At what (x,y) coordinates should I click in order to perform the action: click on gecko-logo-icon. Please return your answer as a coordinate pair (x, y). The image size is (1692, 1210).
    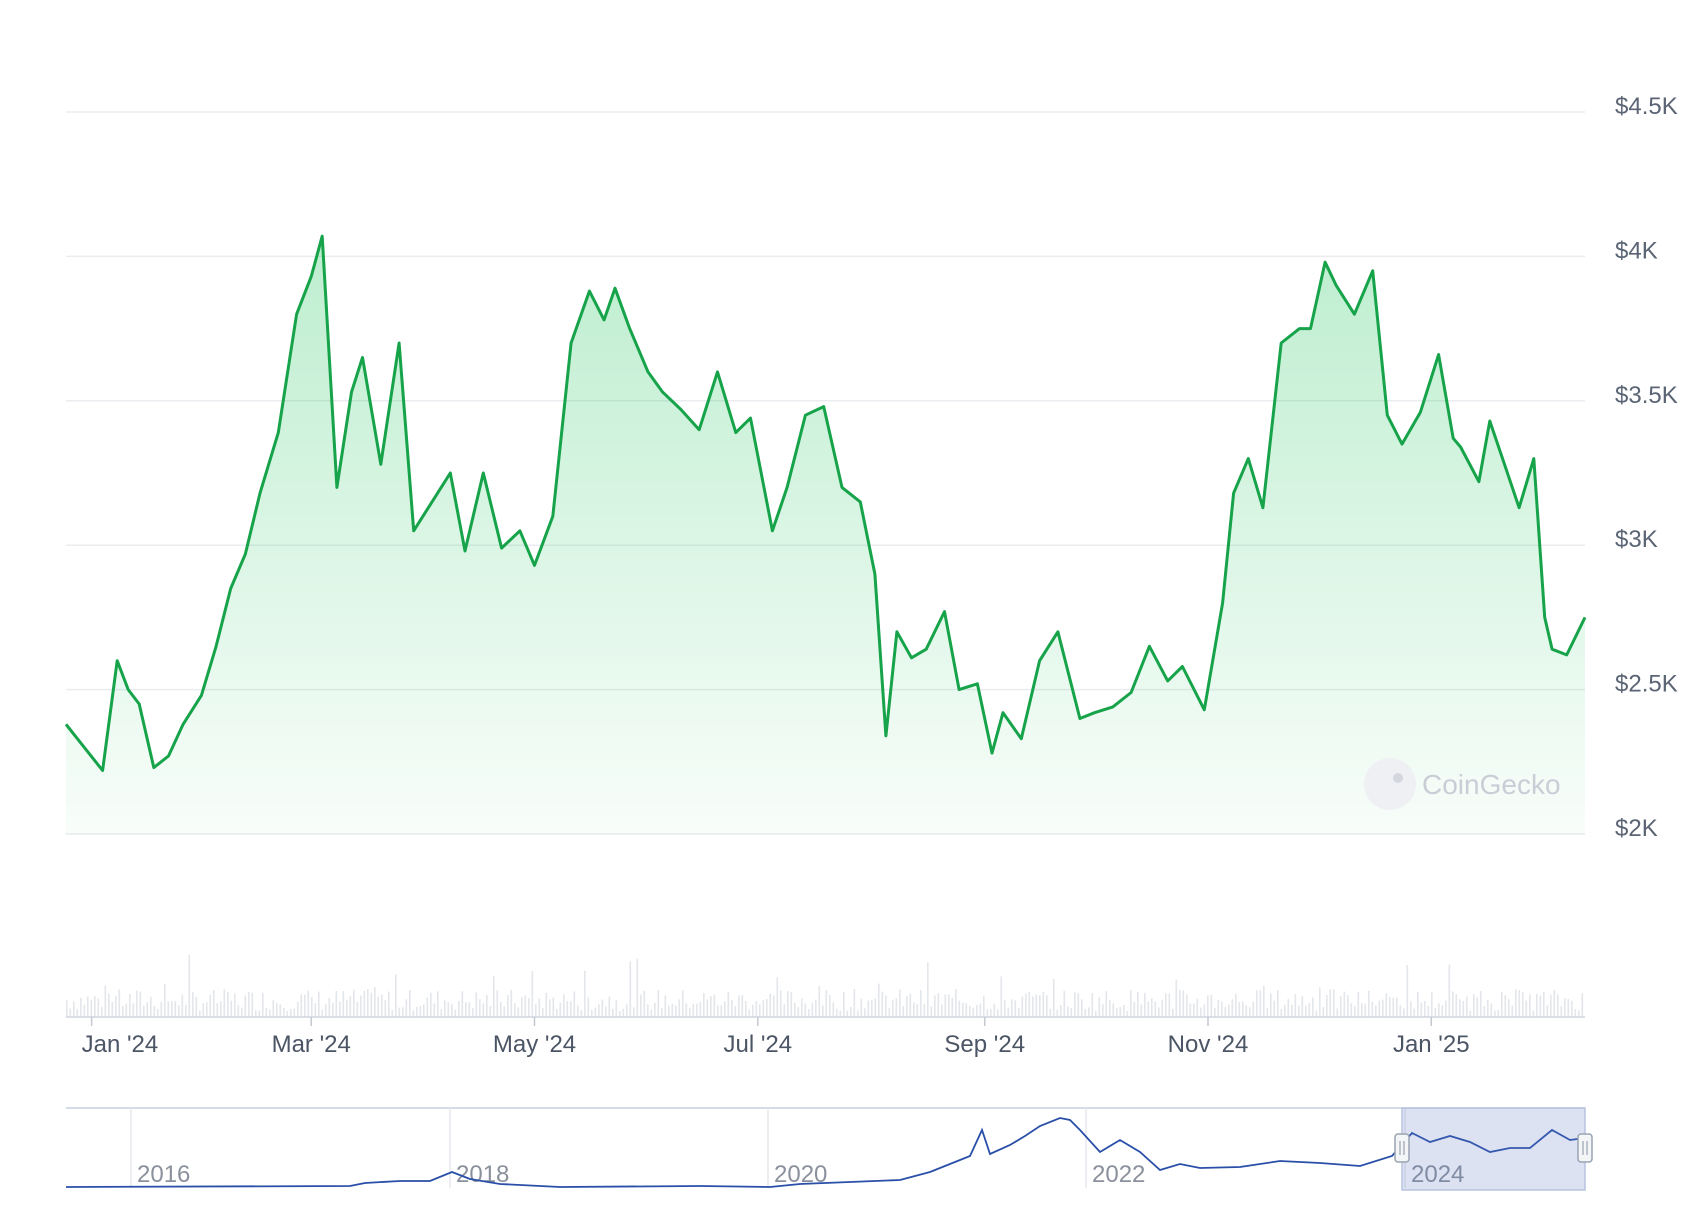
    Looking at the image, I should click on (1390, 784).